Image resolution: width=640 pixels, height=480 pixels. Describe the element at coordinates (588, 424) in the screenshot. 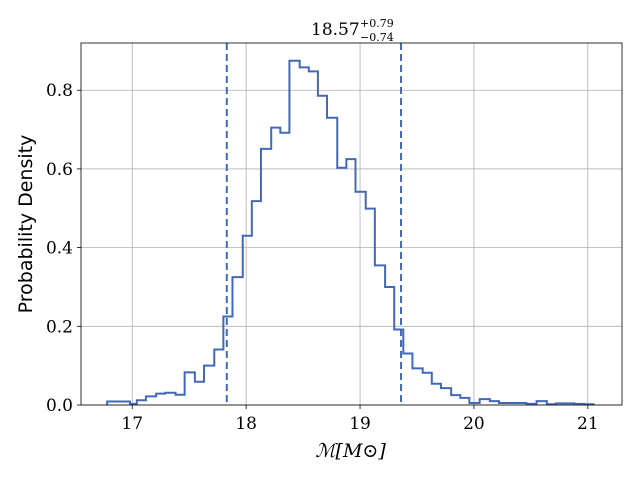

I see `x-tick-label: 21` at that location.